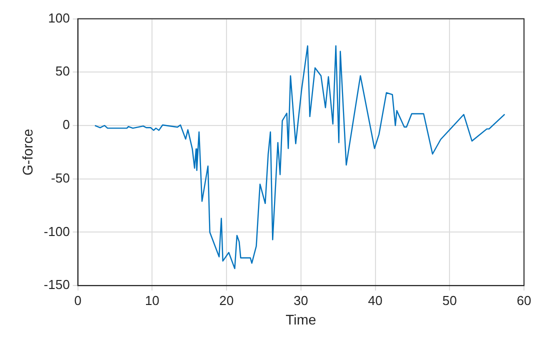 This screenshot has height=337, width=560. What do you see at coordinates (57, 231) in the screenshot?
I see `y-tick-label: -100` at bounding box center [57, 231].